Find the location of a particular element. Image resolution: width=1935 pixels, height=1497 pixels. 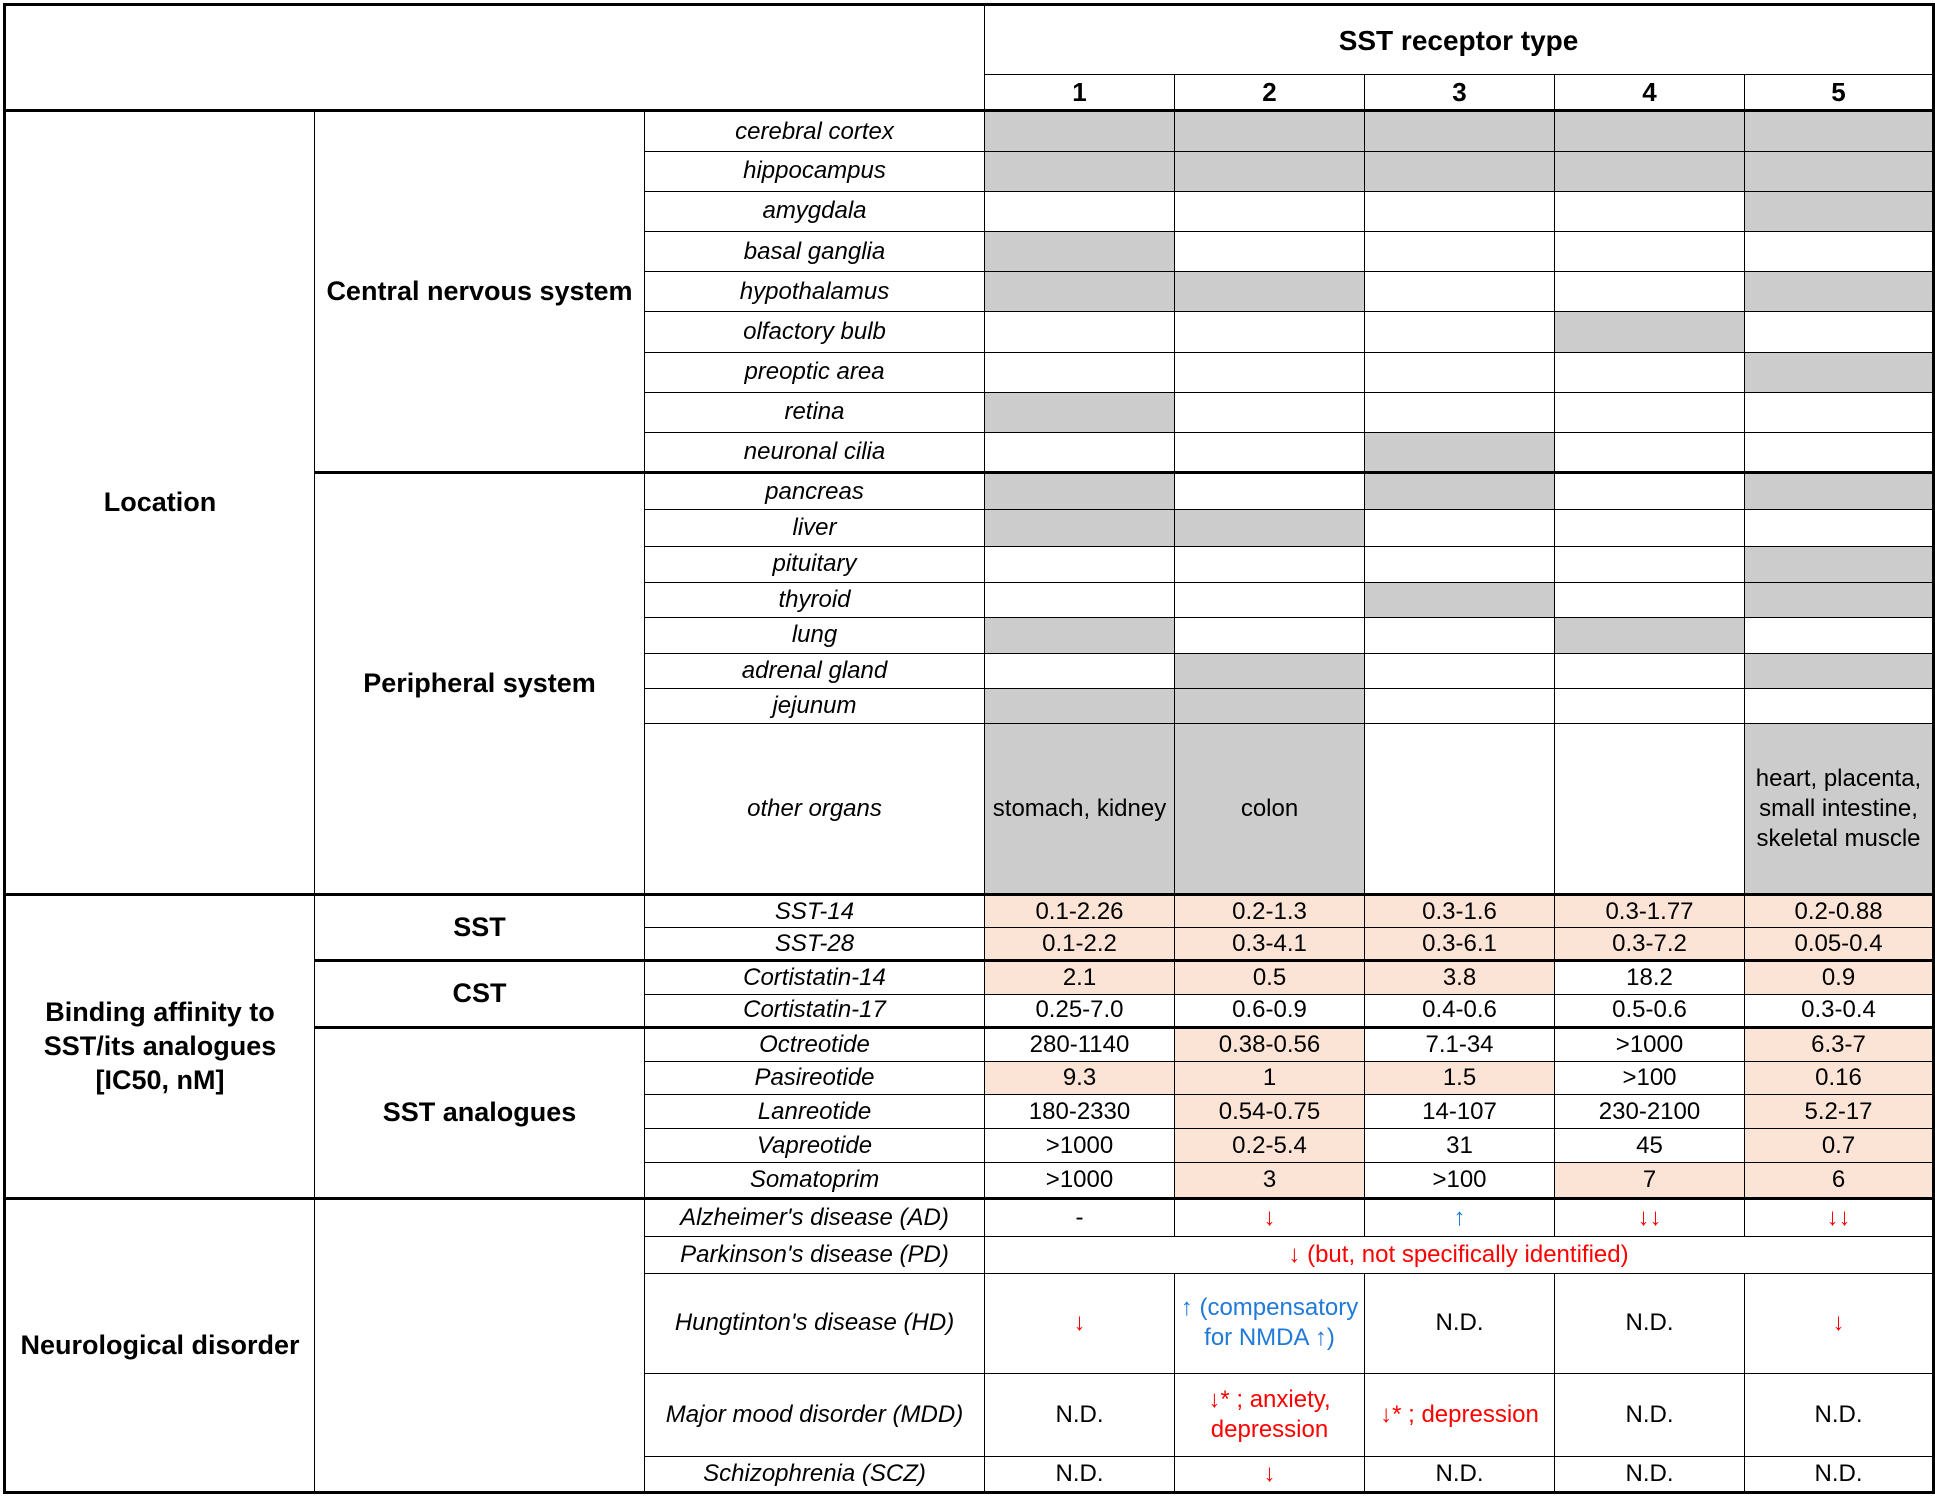

receptor-type-title: SST receptor type is located at coordinates (1459, 39).